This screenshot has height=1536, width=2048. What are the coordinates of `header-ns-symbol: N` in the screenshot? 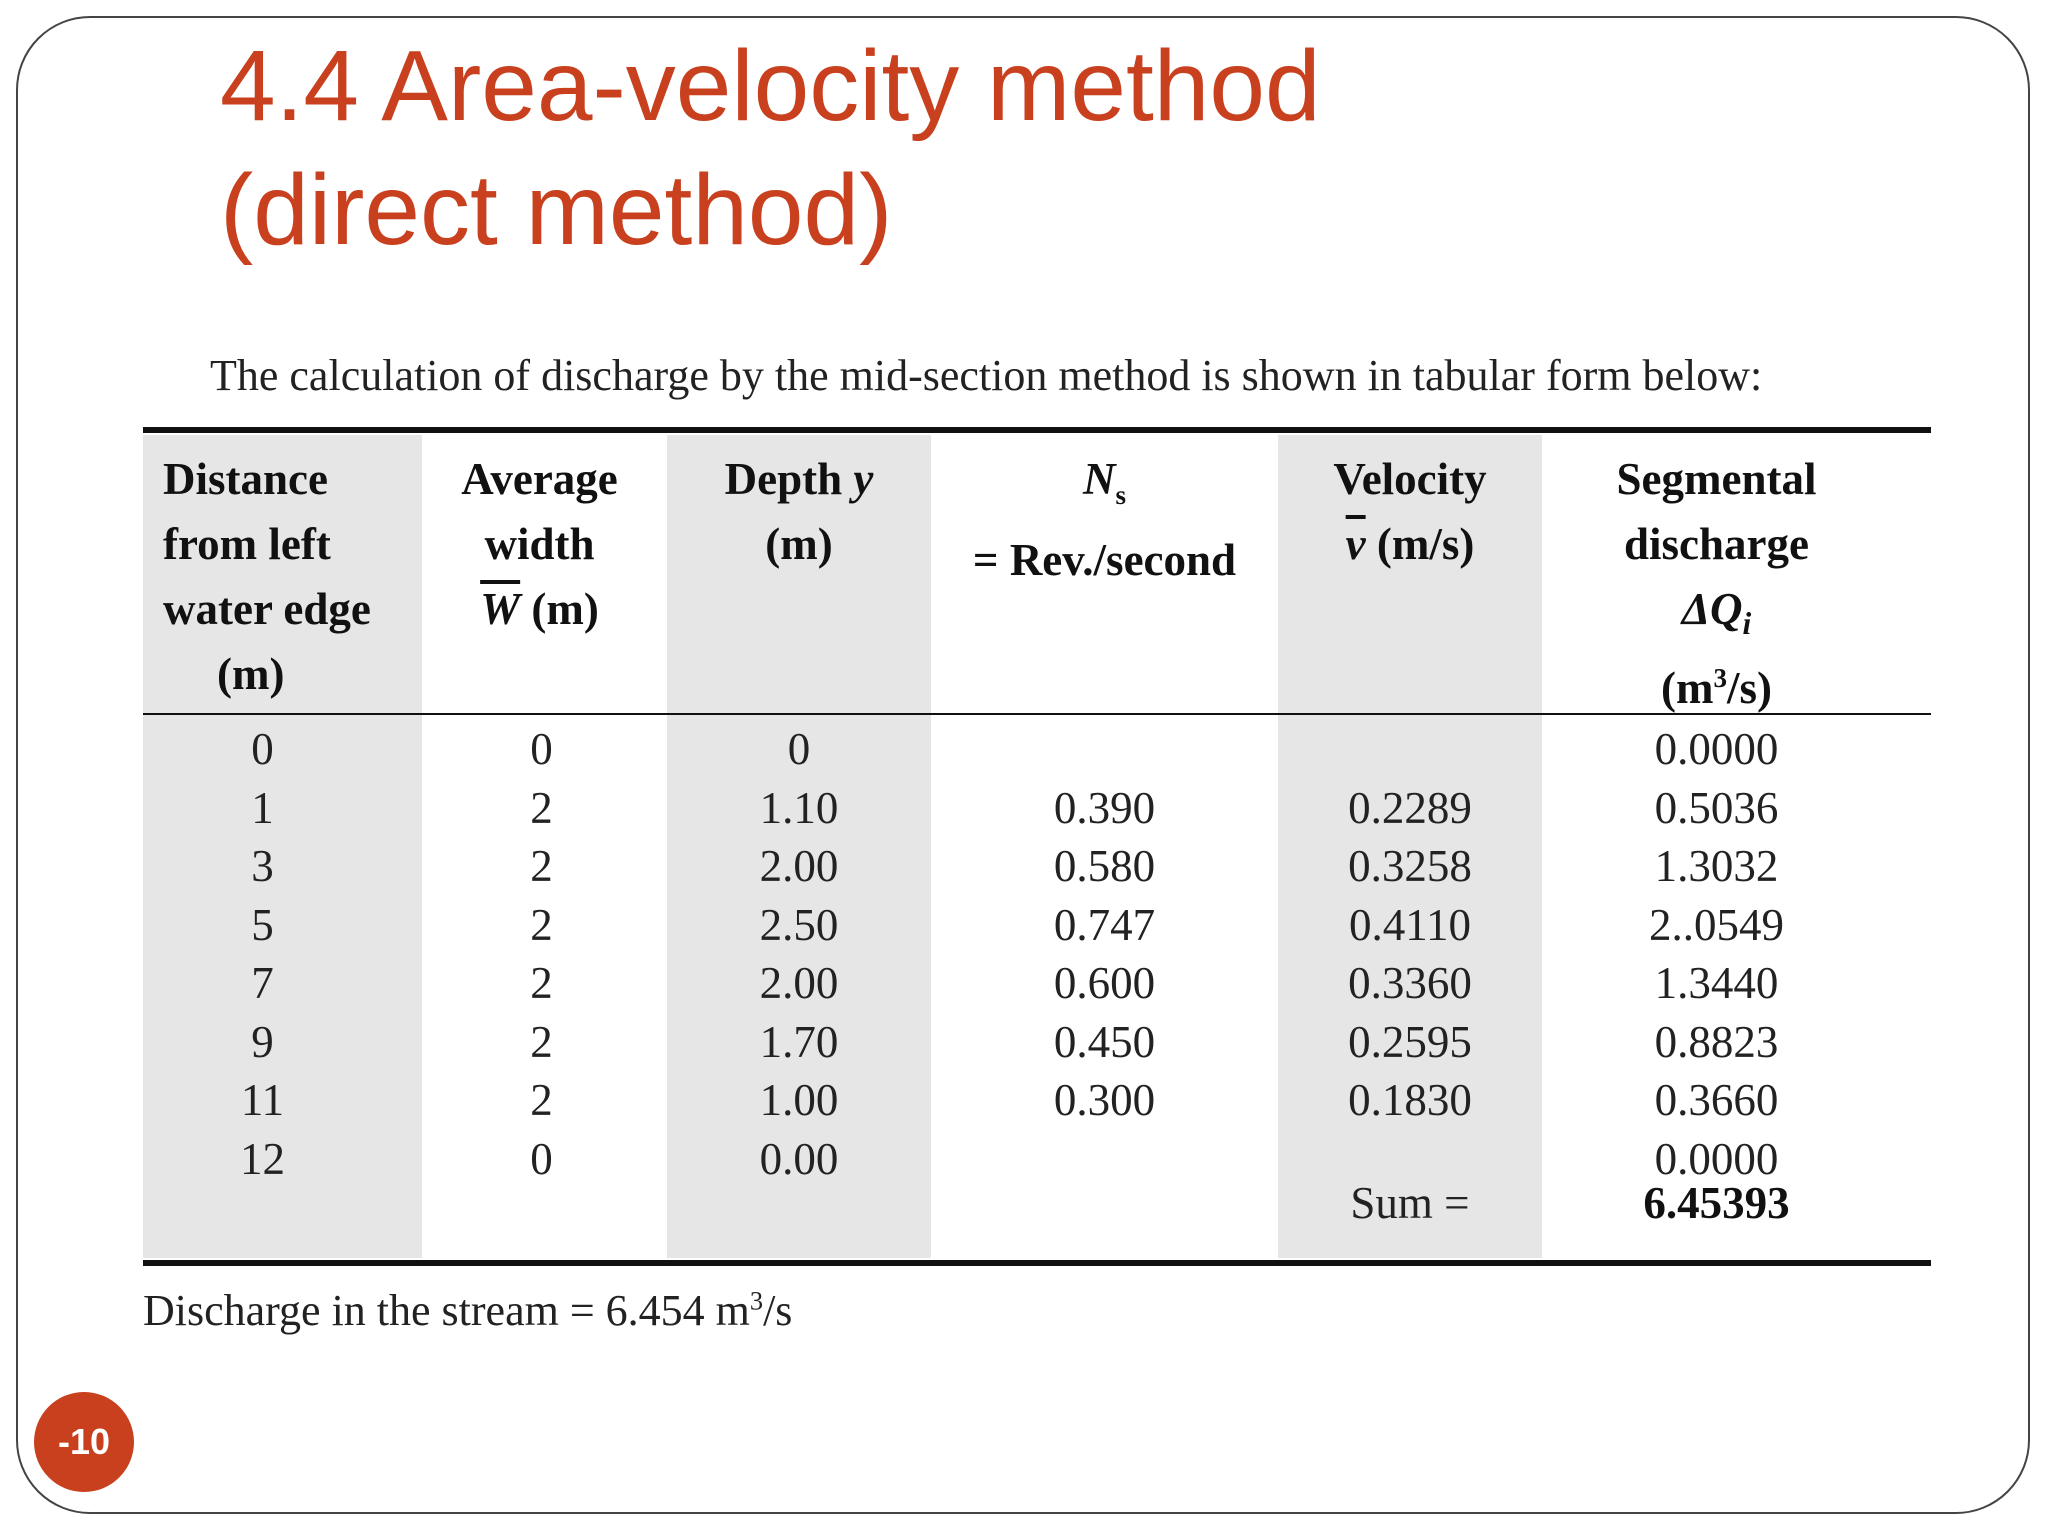 It's located at (1099, 479).